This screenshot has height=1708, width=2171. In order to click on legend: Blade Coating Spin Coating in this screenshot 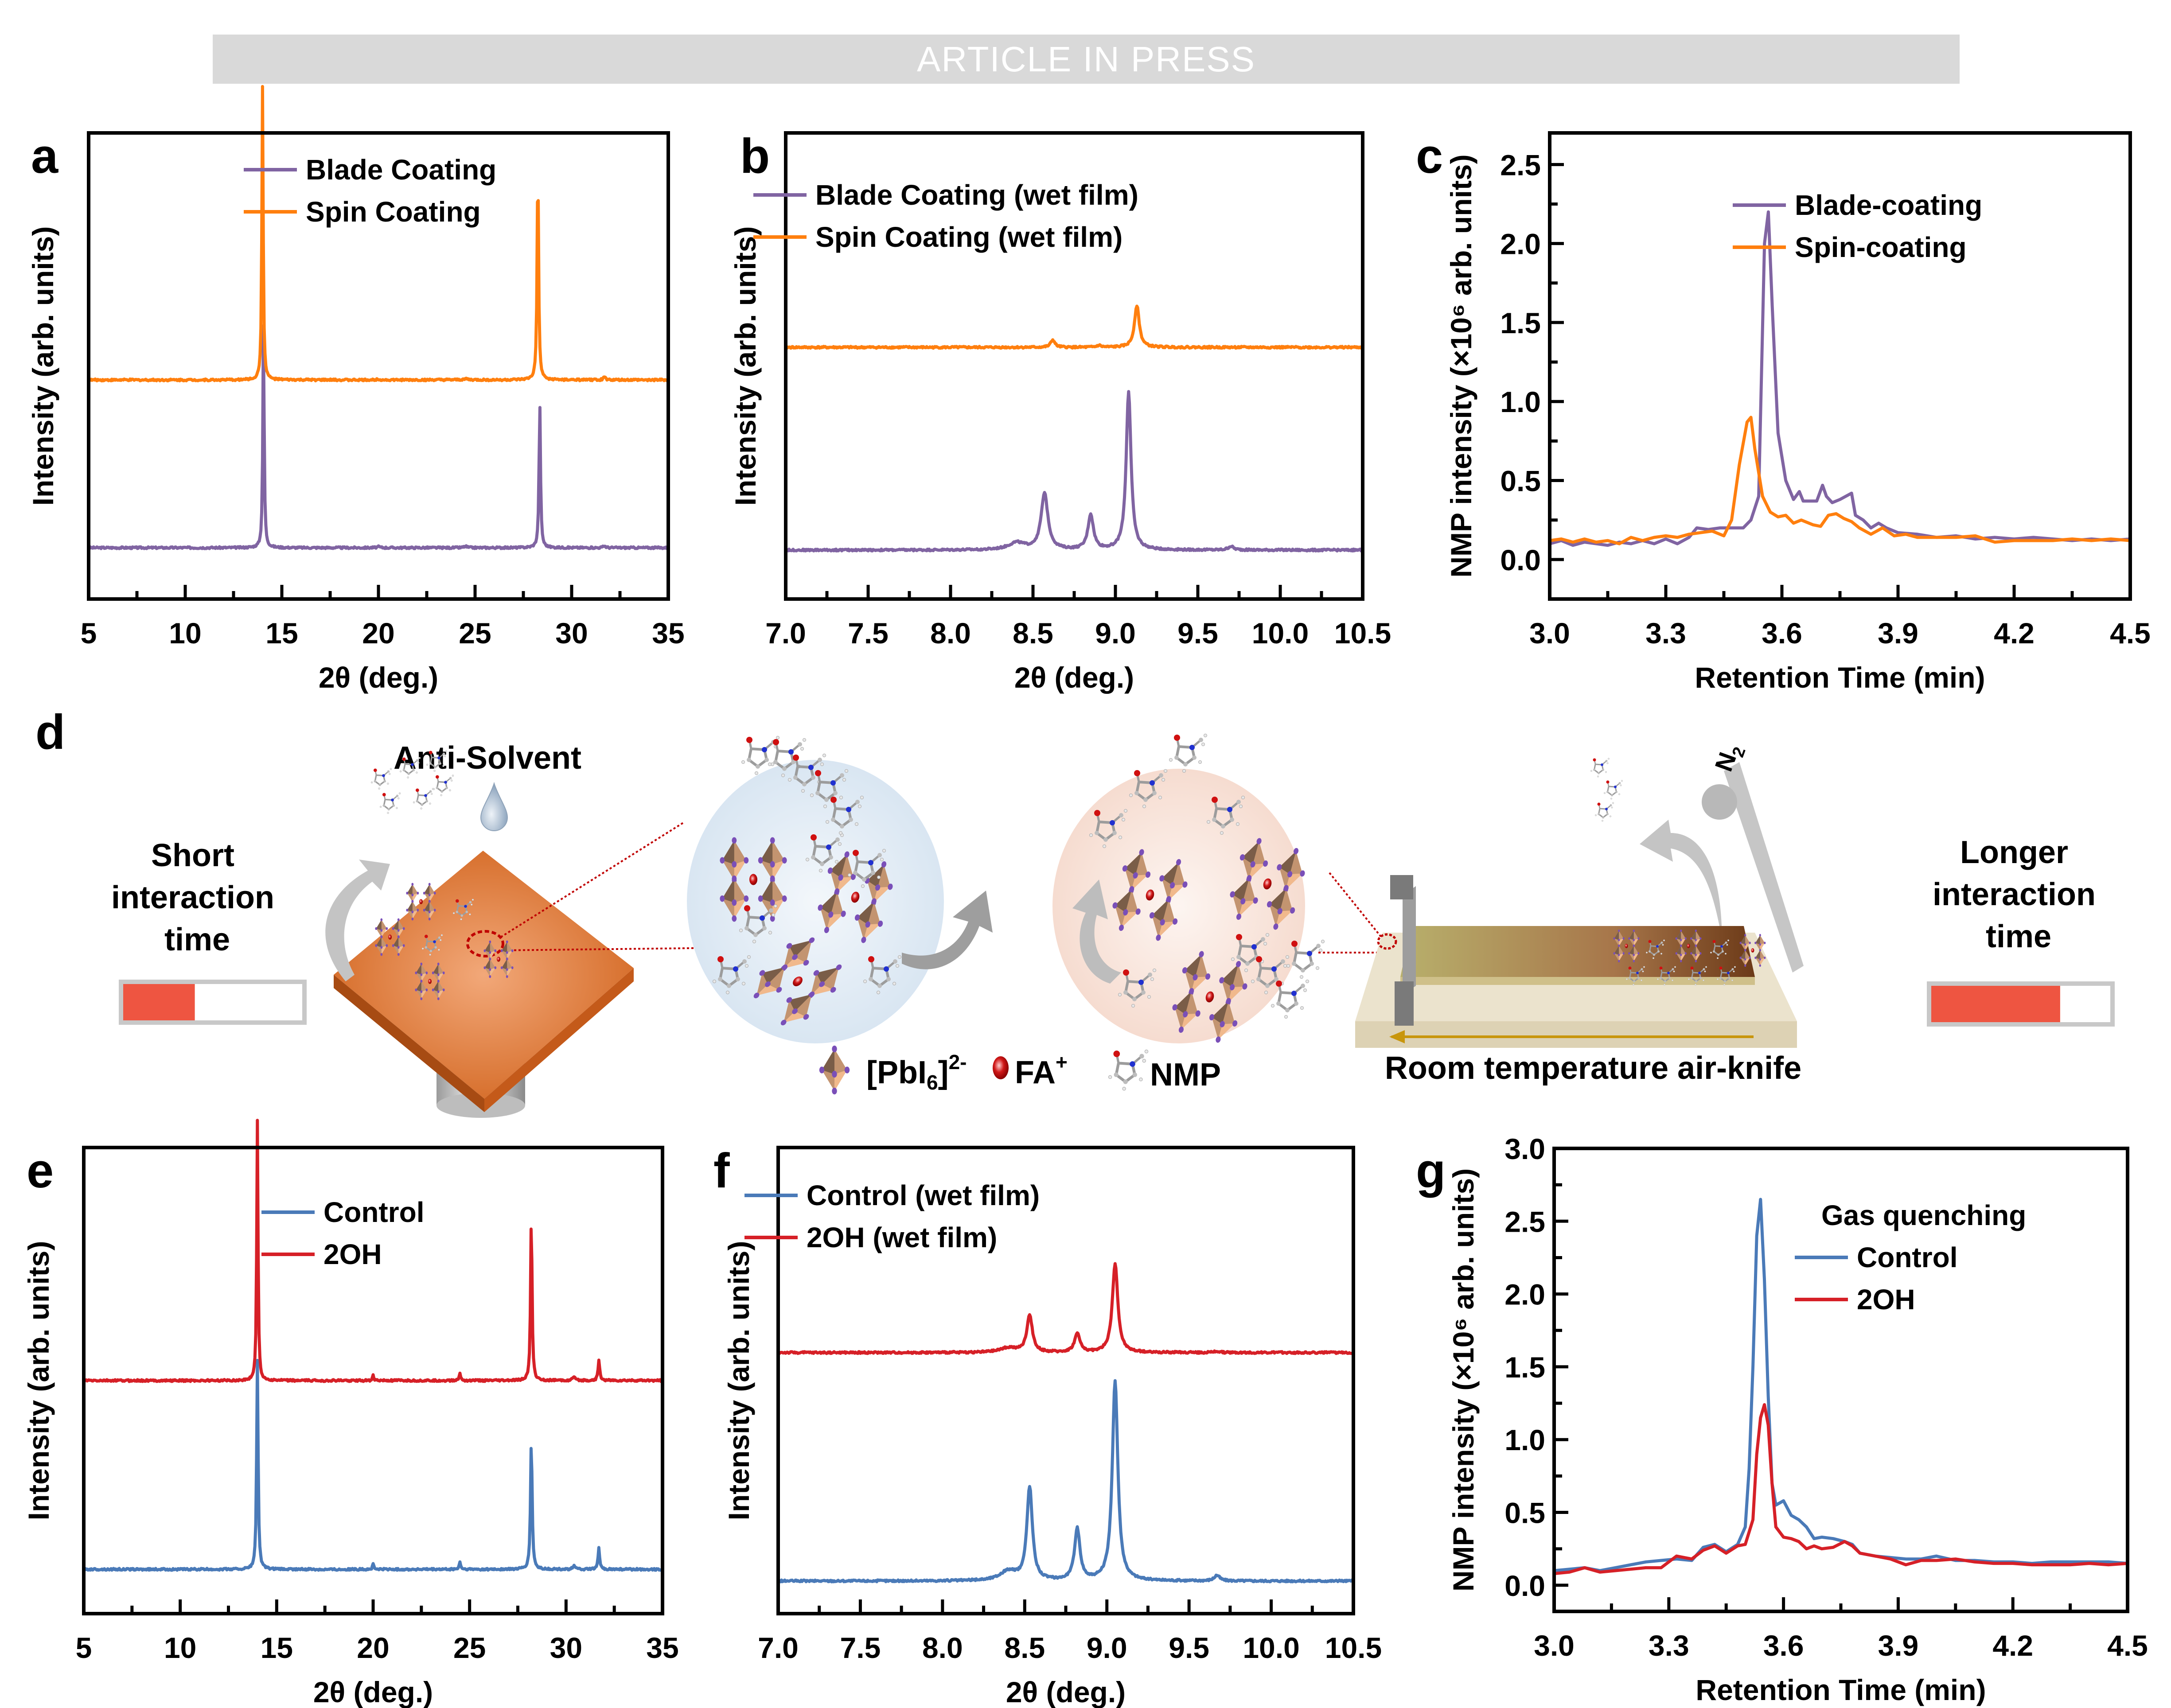, I will do `click(370, 191)`.